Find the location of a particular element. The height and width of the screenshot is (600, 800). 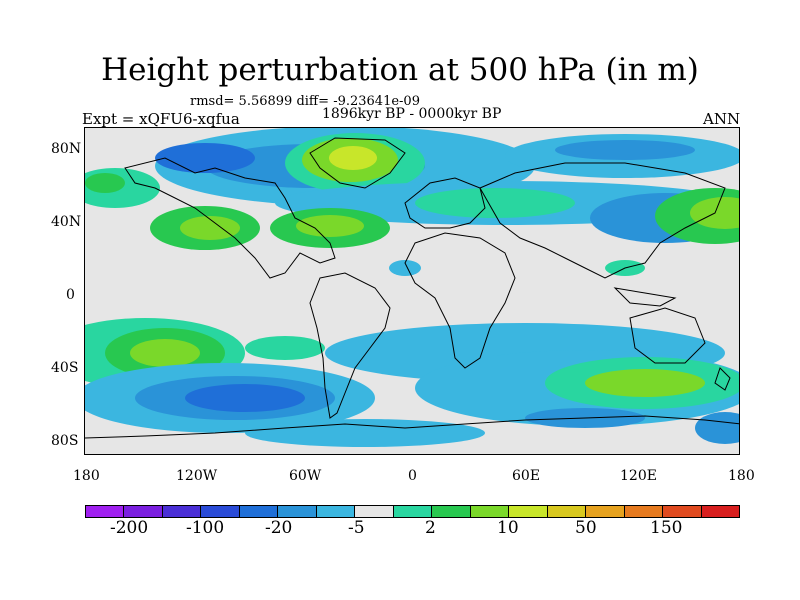

experiment-label: Expt = xQFU6-xqfua is located at coordinates (161, 119).